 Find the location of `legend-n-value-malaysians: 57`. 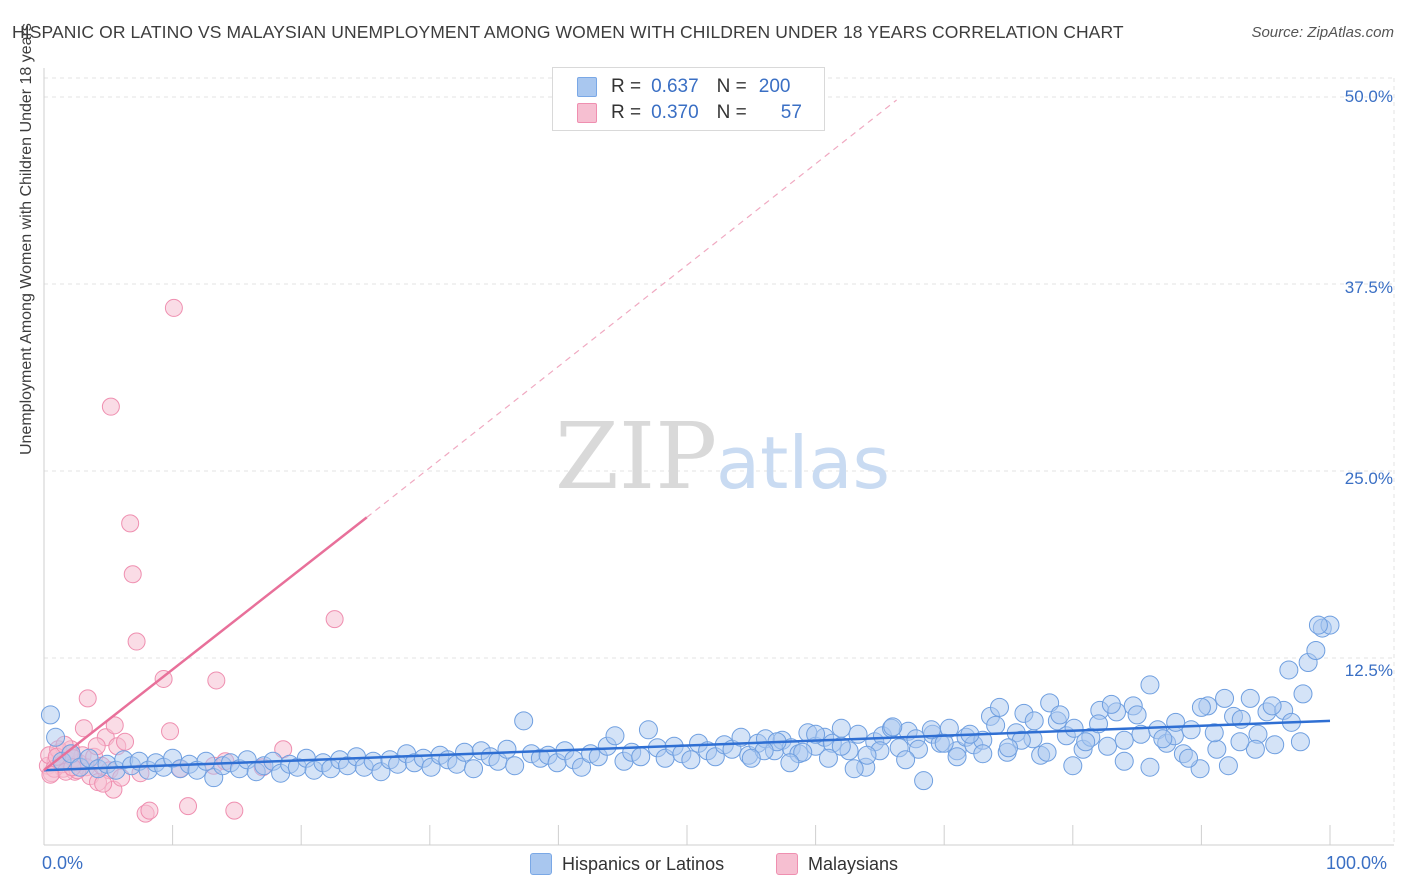

legend-n-value-malaysians: 57 is located at coordinates (791, 112).